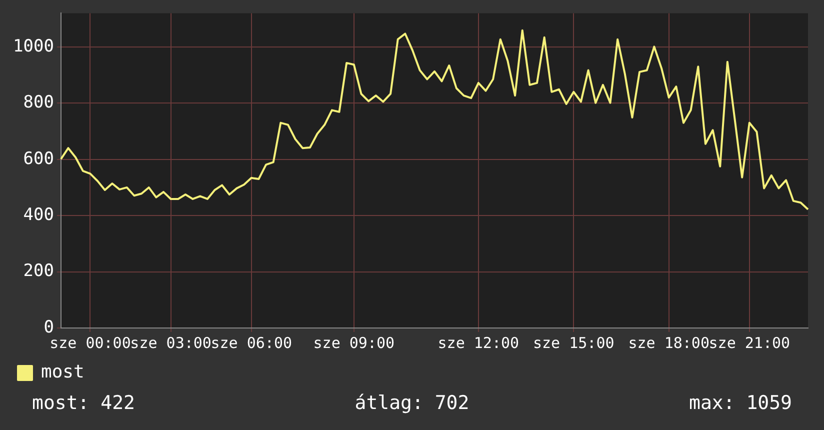  I want to click on y-tick-label: 600, so click(38, 158).